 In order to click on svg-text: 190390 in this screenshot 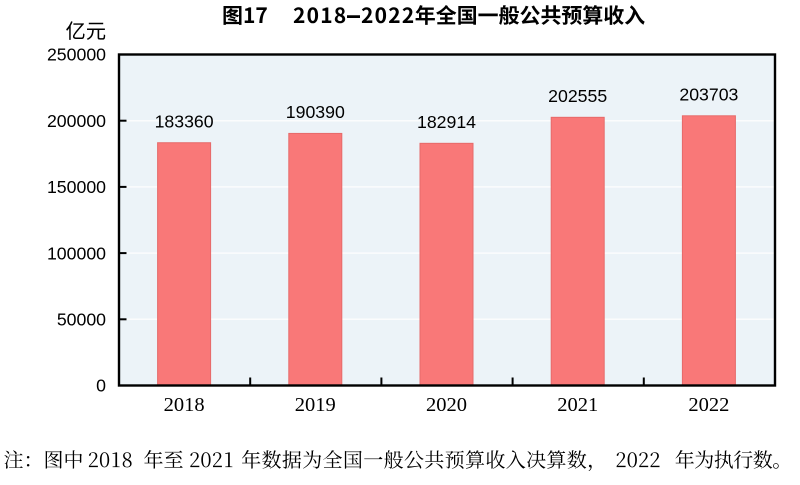, I will do `click(315, 112)`.